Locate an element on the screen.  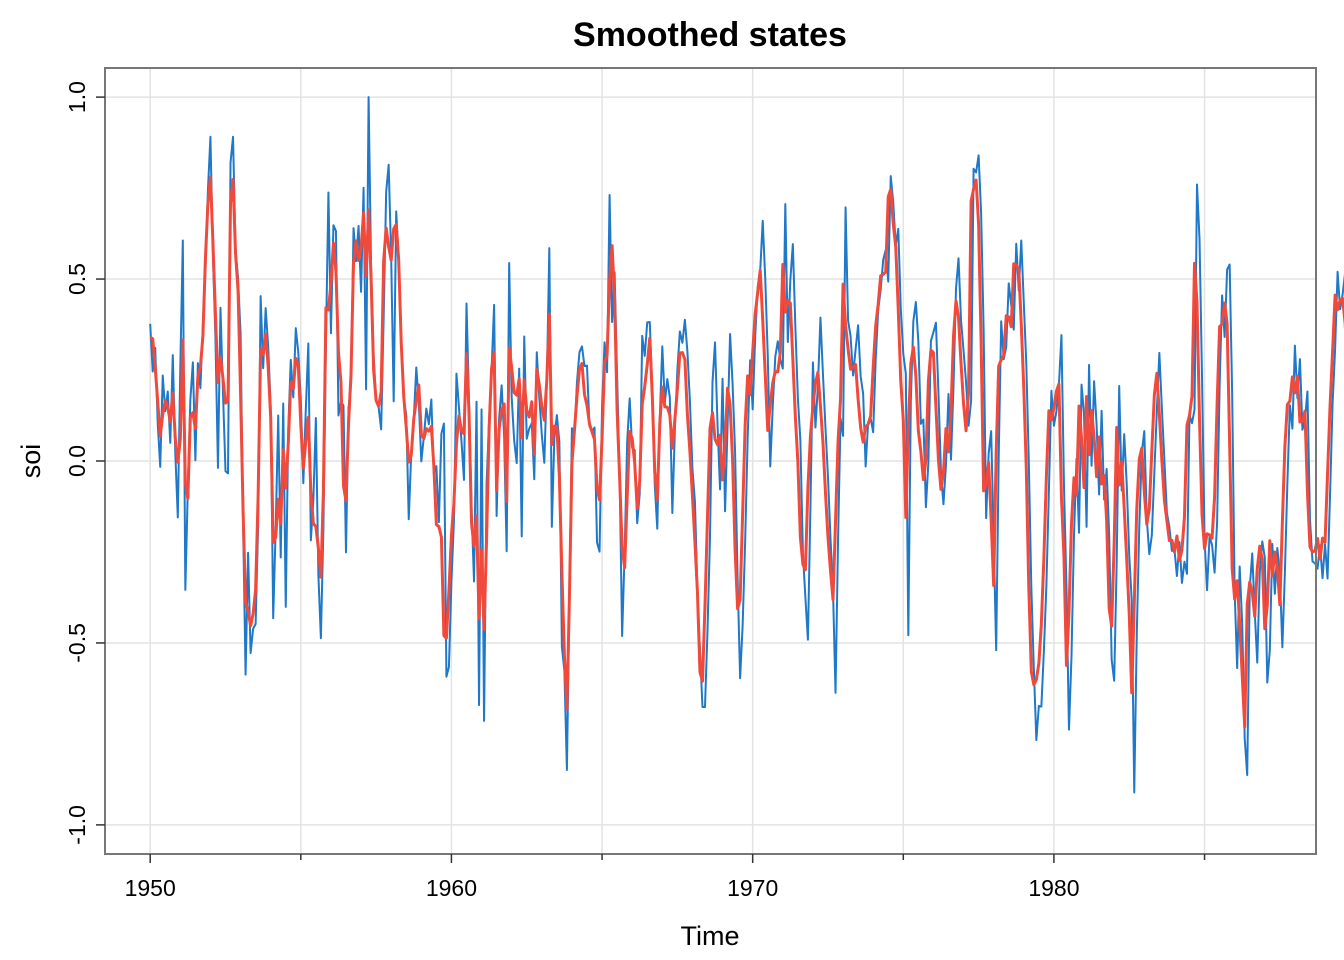
y-axis-label: soi is located at coordinates (31, 461).